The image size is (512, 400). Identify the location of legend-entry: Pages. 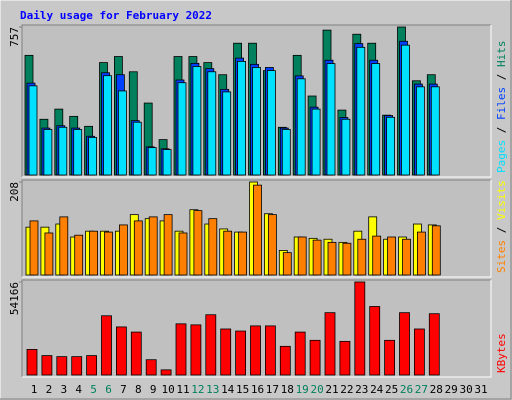
(501, 156).